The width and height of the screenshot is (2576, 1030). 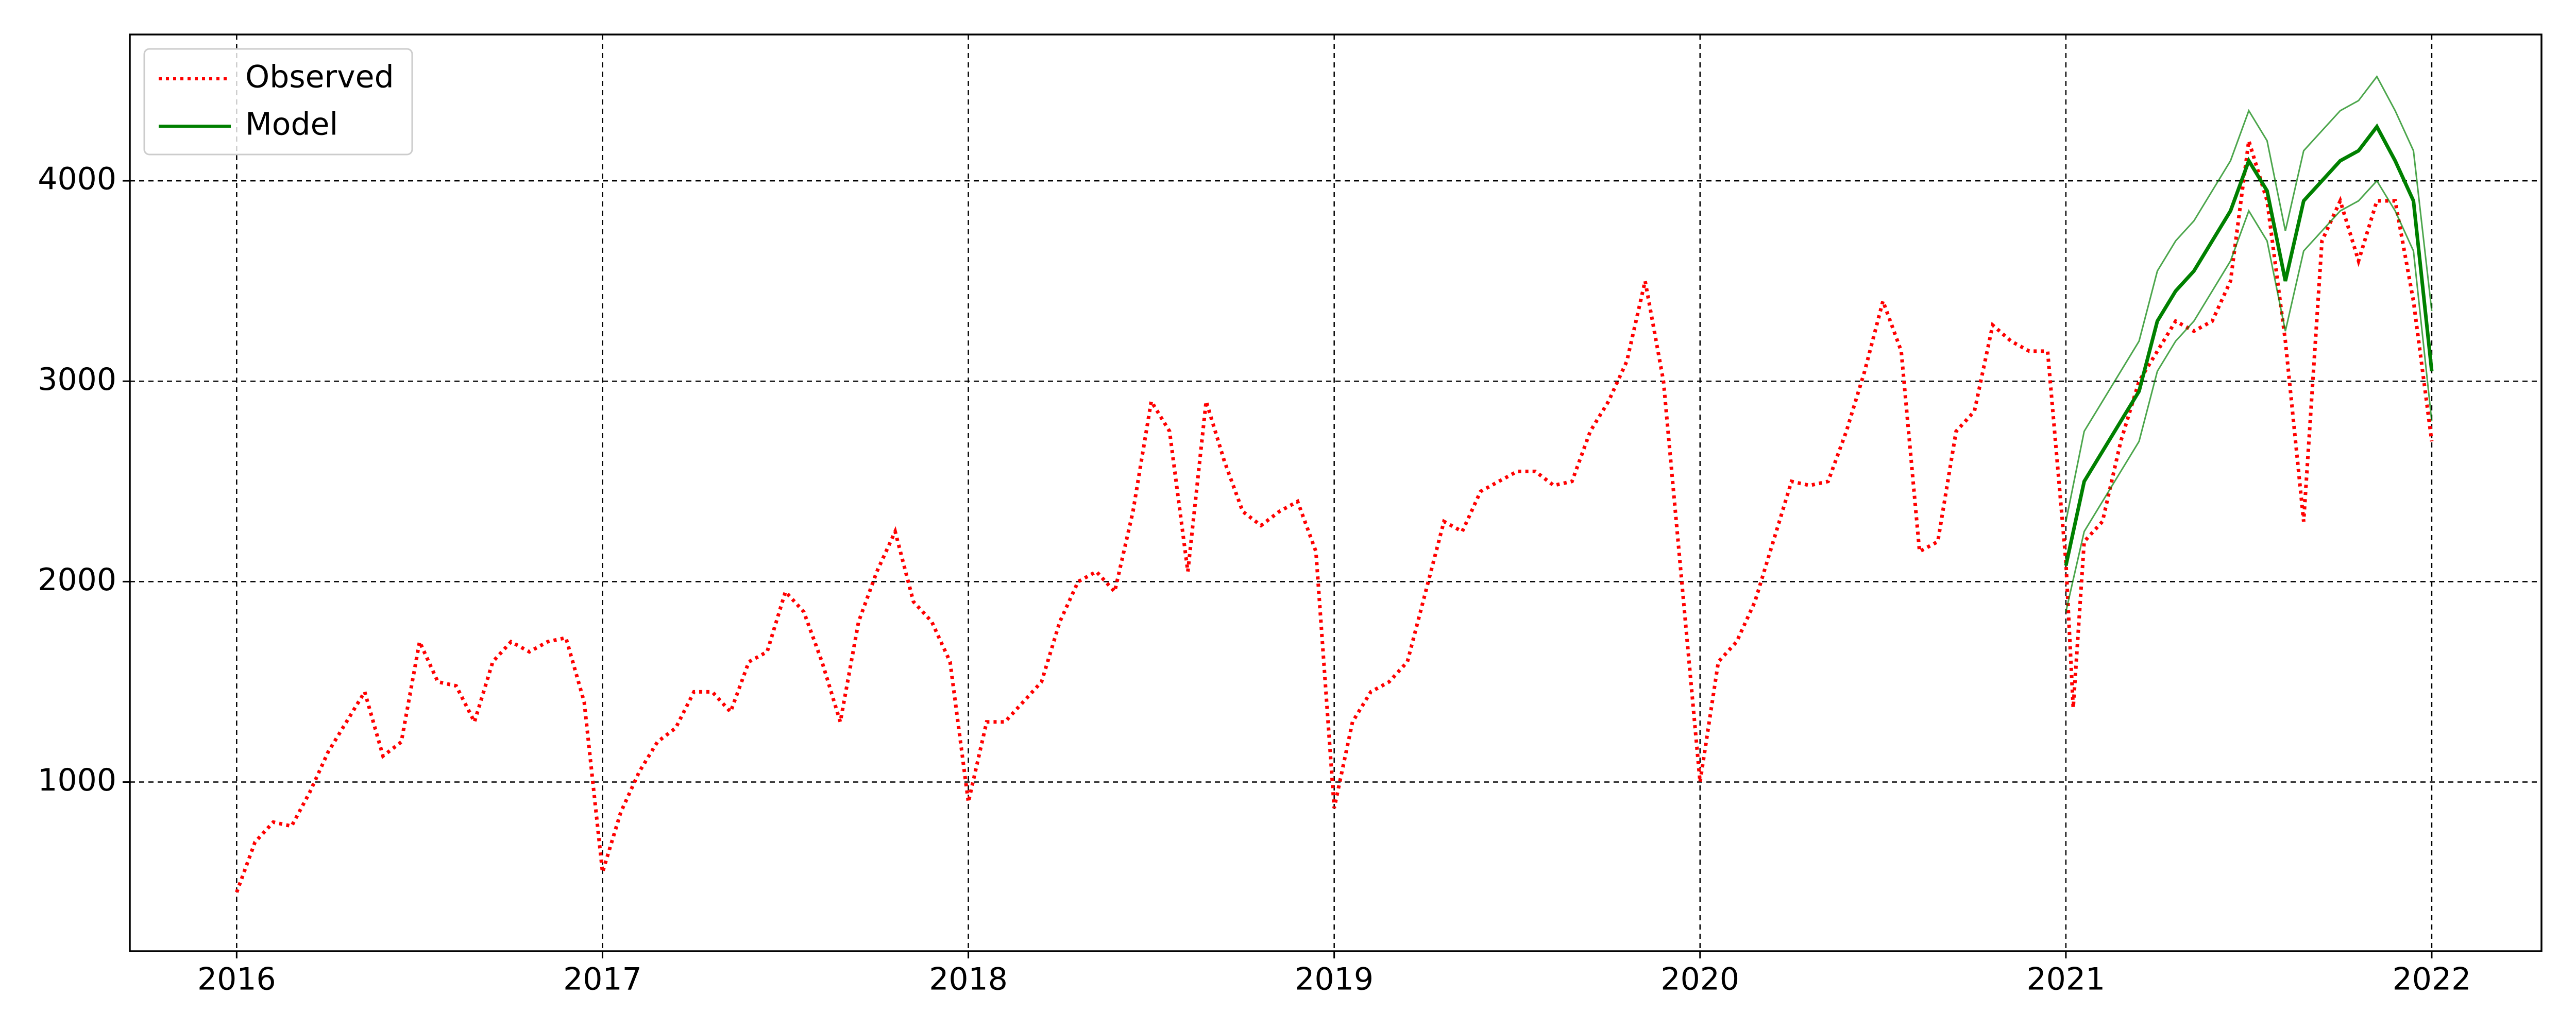 I want to click on legend-box, so click(x=278, y=102).